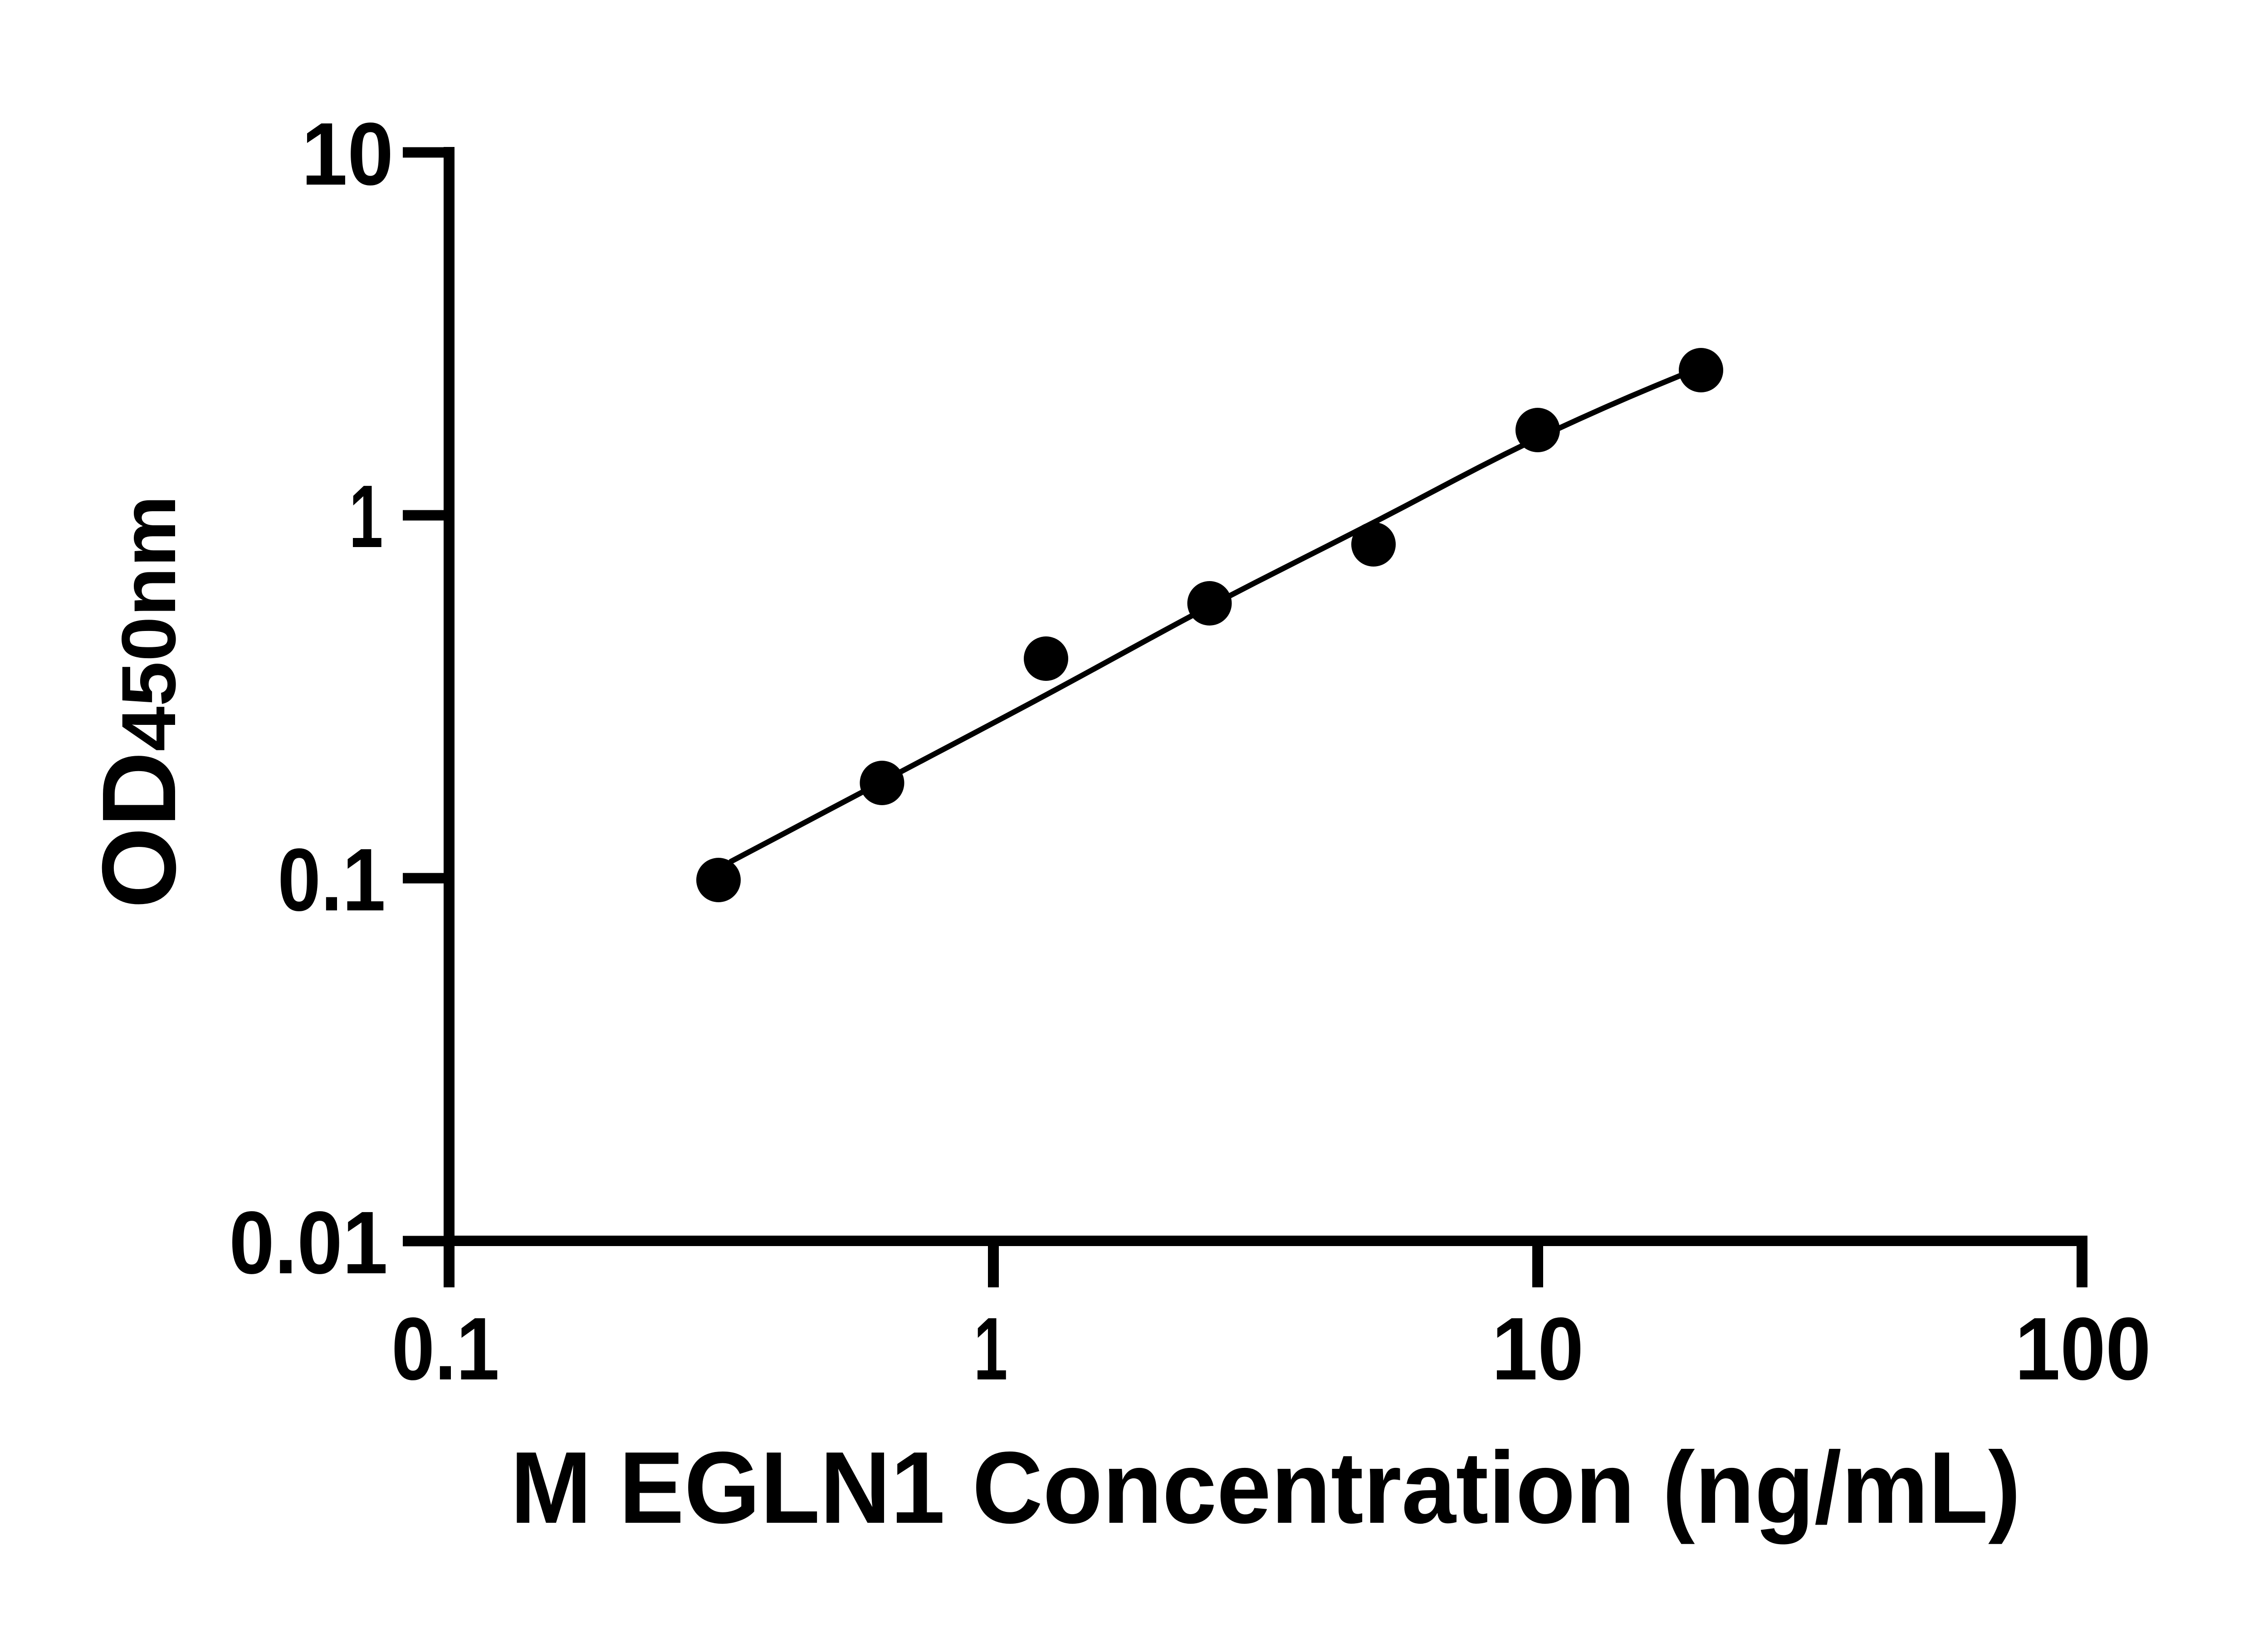  Describe the element at coordinates (139, 830) in the screenshot. I see `svg-text: OD` at that location.